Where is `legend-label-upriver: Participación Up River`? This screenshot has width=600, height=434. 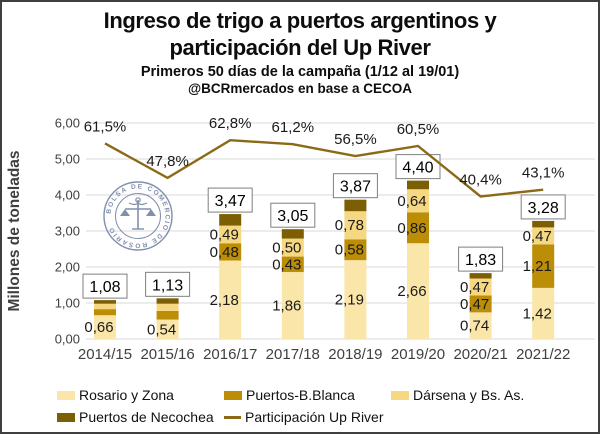 legend-label-upriver: Participación Up River is located at coordinates (314, 417).